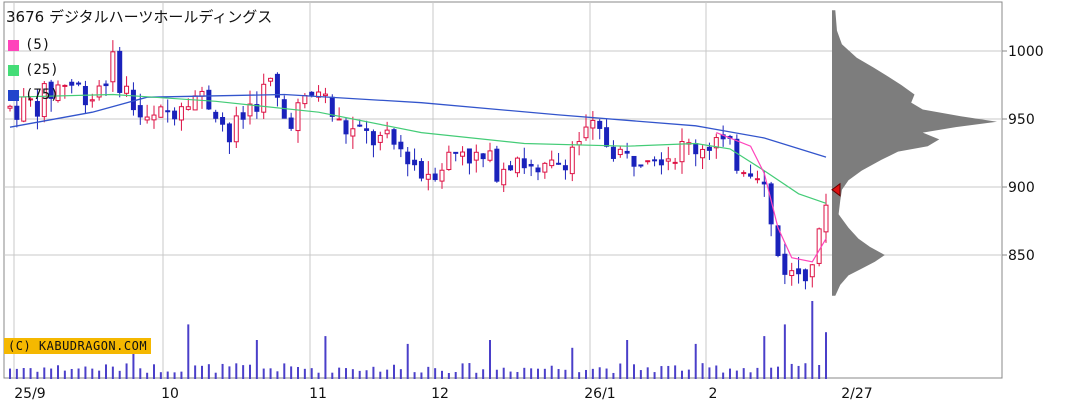 The width and height of the screenshot is (1080, 420). I want to click on legend-ma5-swatch, so click(13, 45).